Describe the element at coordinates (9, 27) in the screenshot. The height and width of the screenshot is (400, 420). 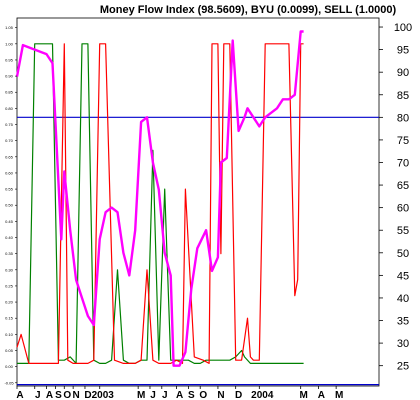
I see `left-tick-label: 1.05` at that location.